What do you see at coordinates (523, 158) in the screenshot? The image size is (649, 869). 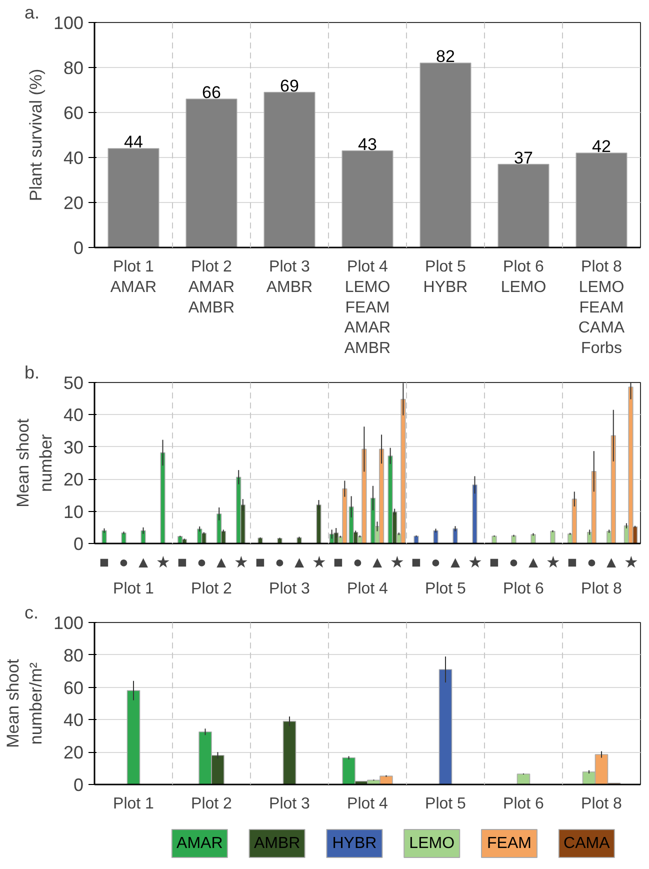 I see `data-label: 37` at bounding box center [523, 158].